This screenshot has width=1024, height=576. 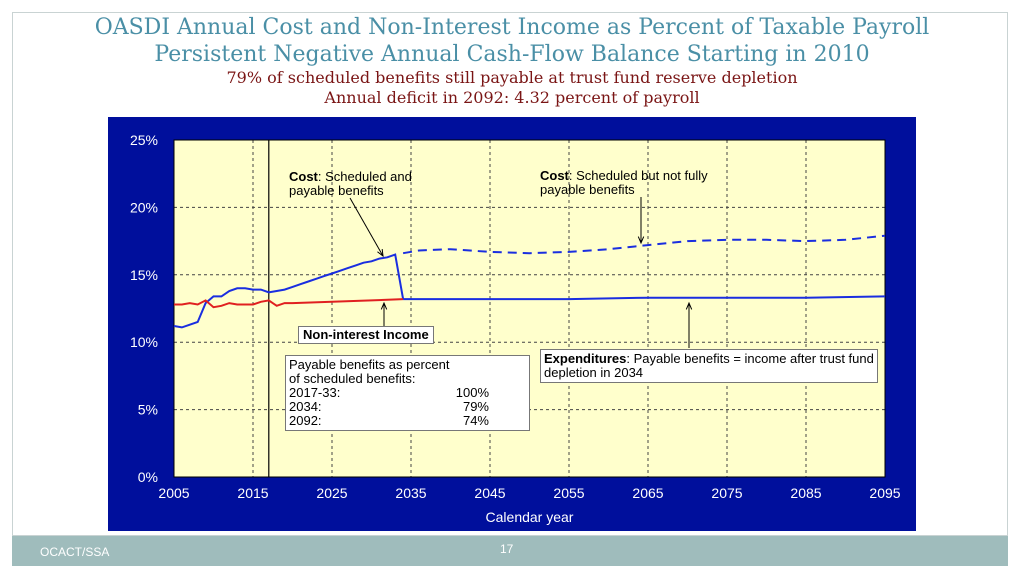 I want to click on payable-row-period: 2017-33:, so click(x=315, y=392).